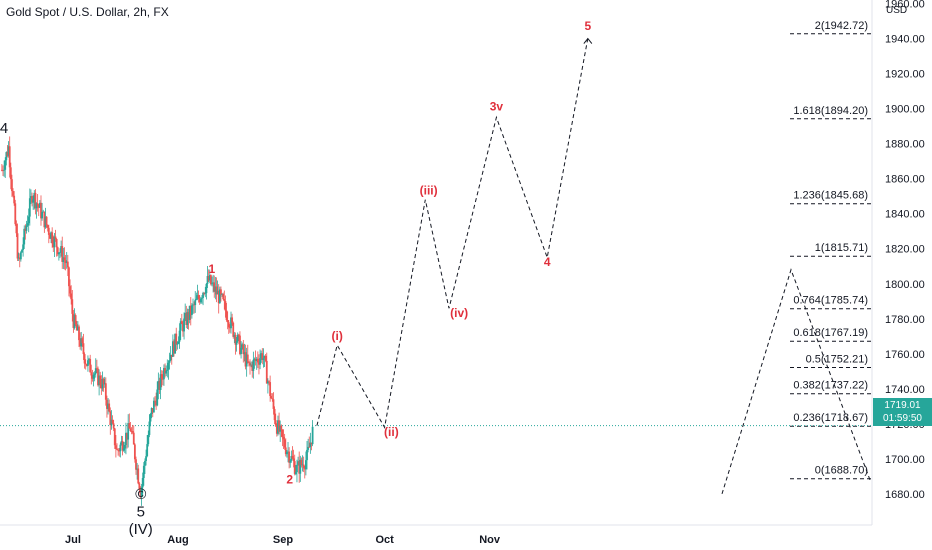 This screenshot has width=932, height=550. I want to click on wave-label: ©, so click(140, 494).